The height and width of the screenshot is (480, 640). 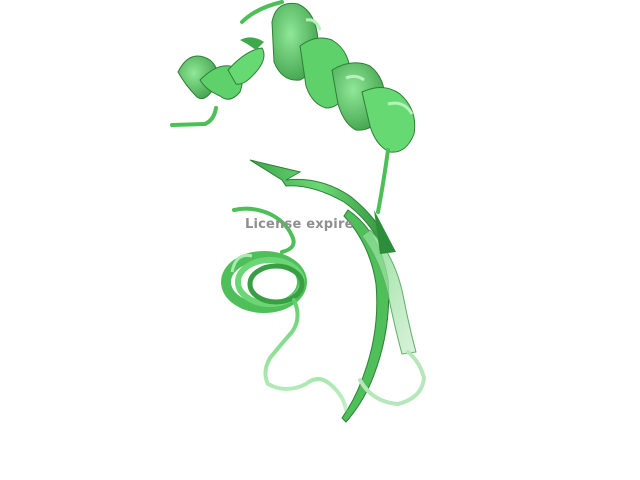 I want to click on small-helix, so click(x=284, y=309).